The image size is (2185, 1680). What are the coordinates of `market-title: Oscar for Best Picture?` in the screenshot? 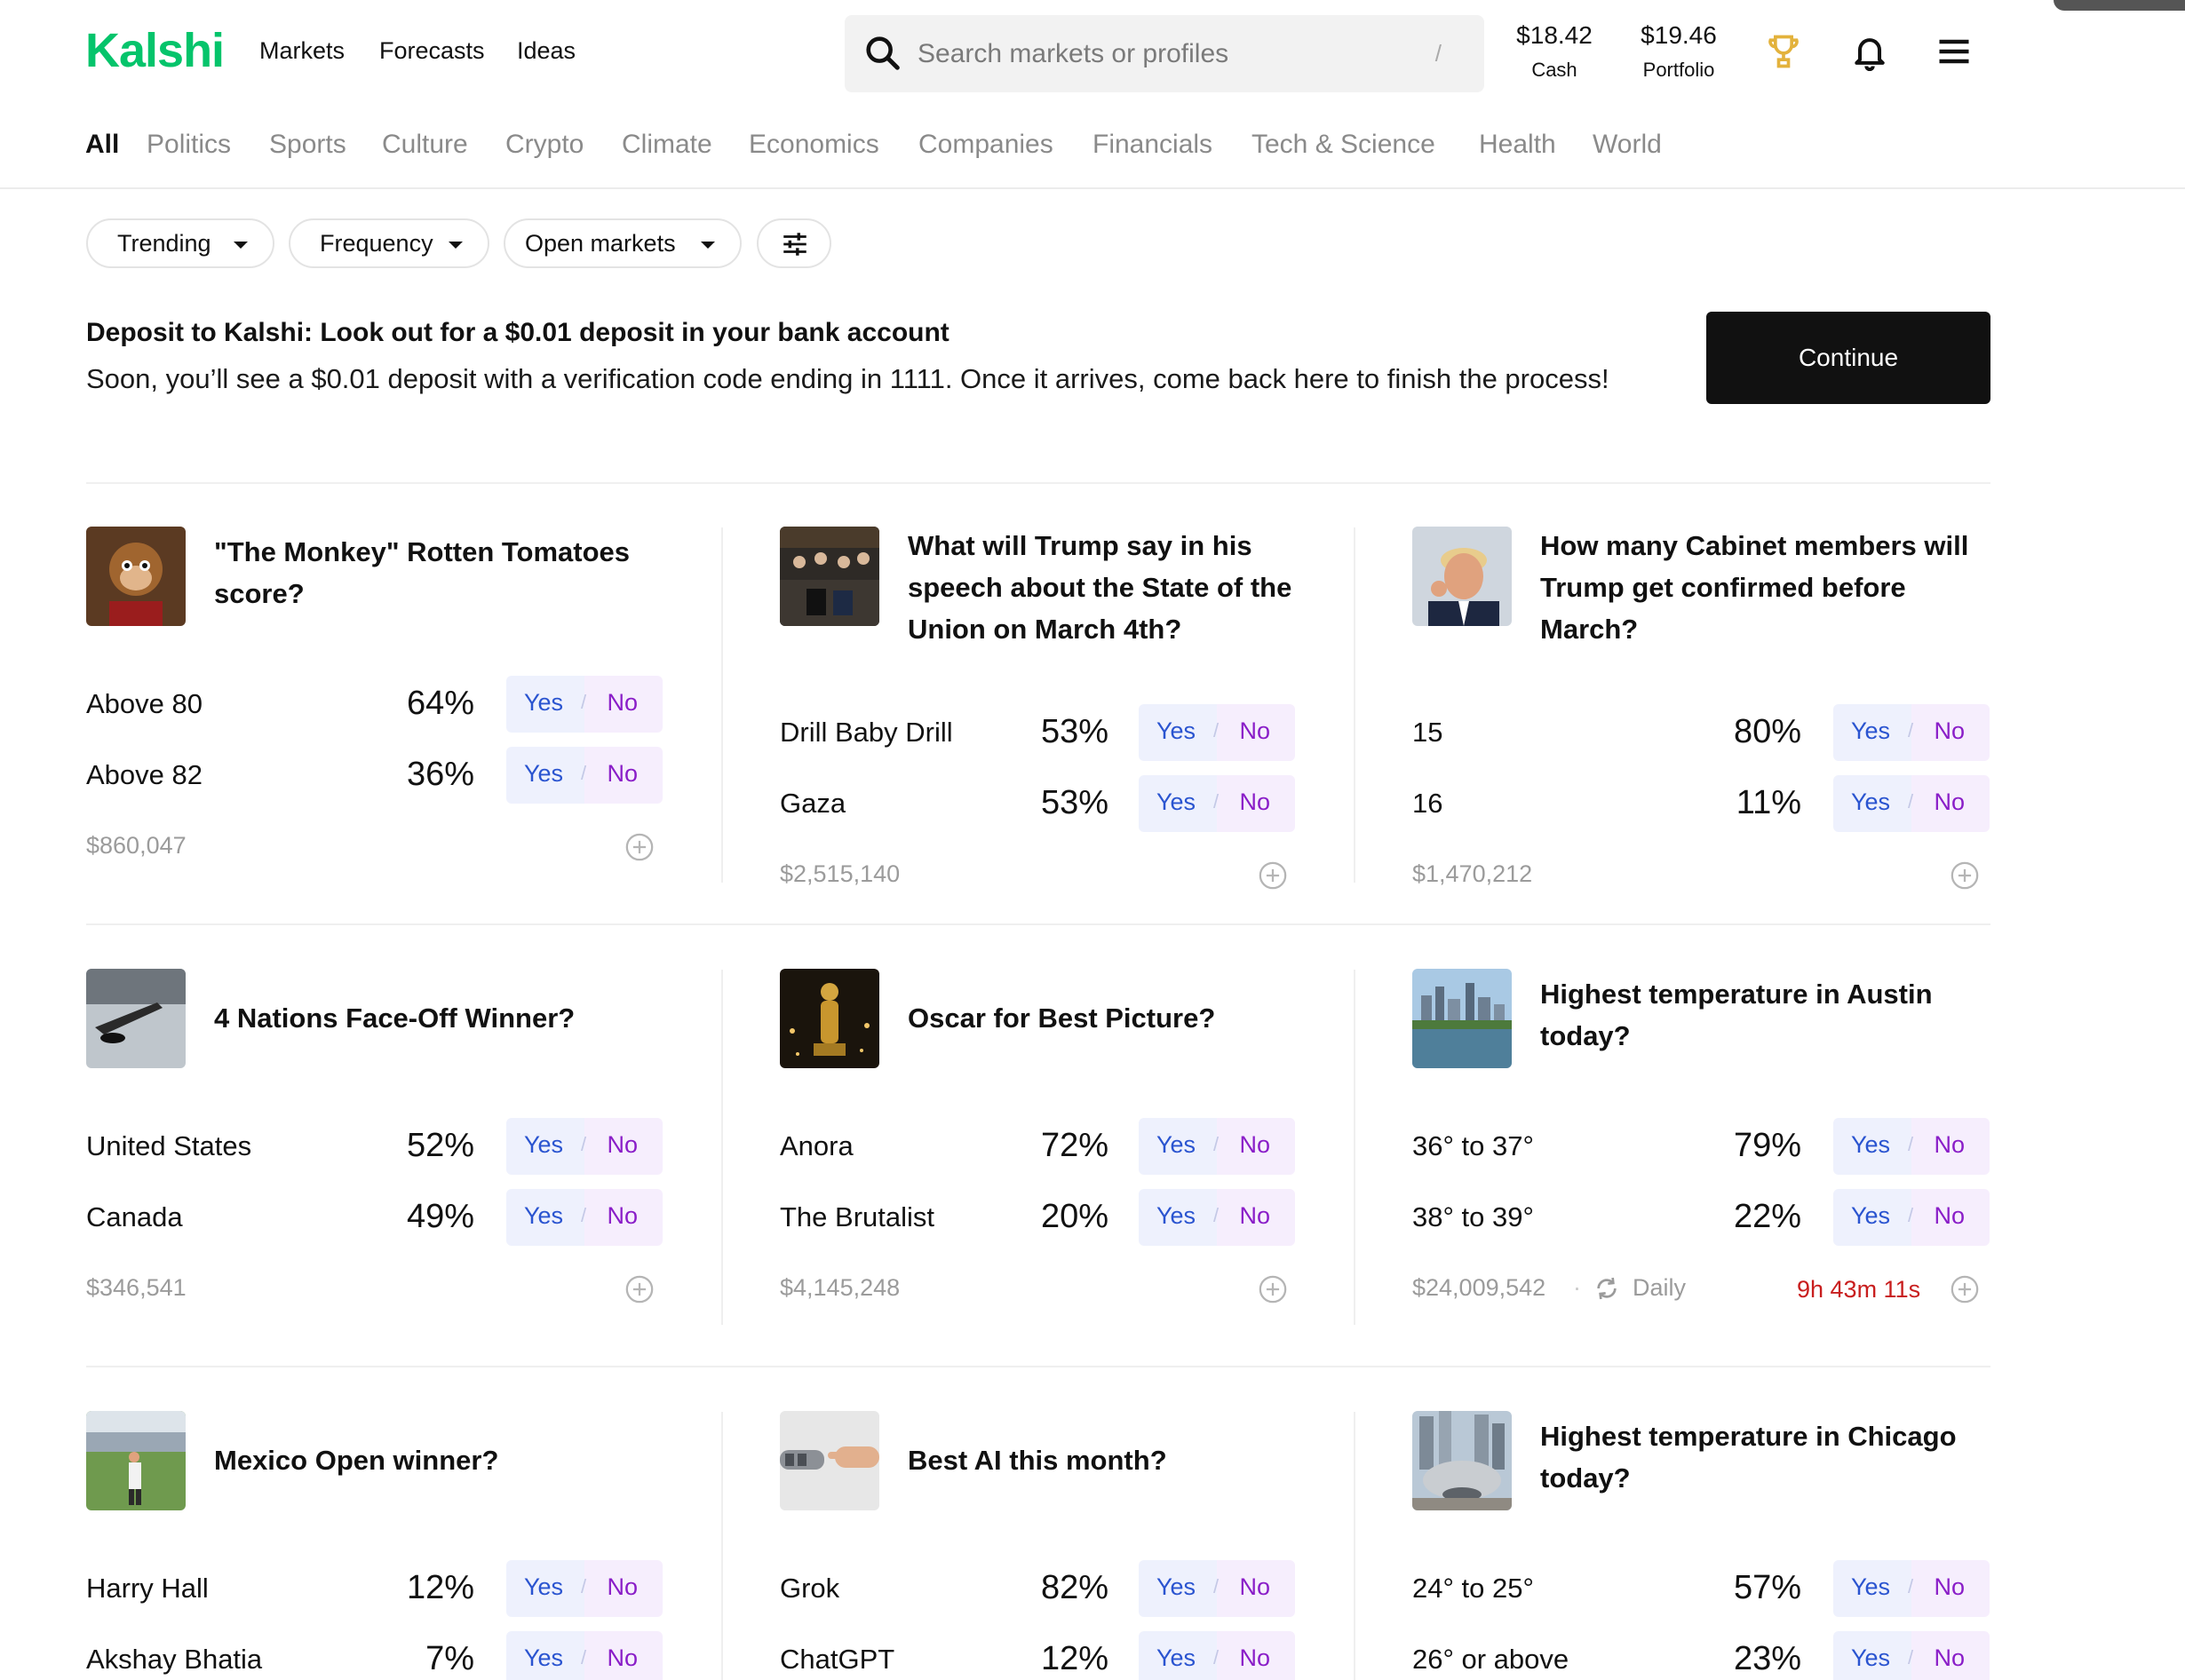 It's located at (1062, 1018).